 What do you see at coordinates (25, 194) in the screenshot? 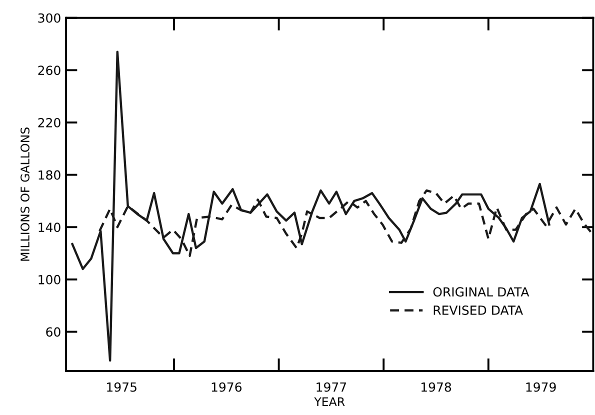
I see `y-axis-title: MILLIONS OF GALLONS` at bounding box center [25, 194].